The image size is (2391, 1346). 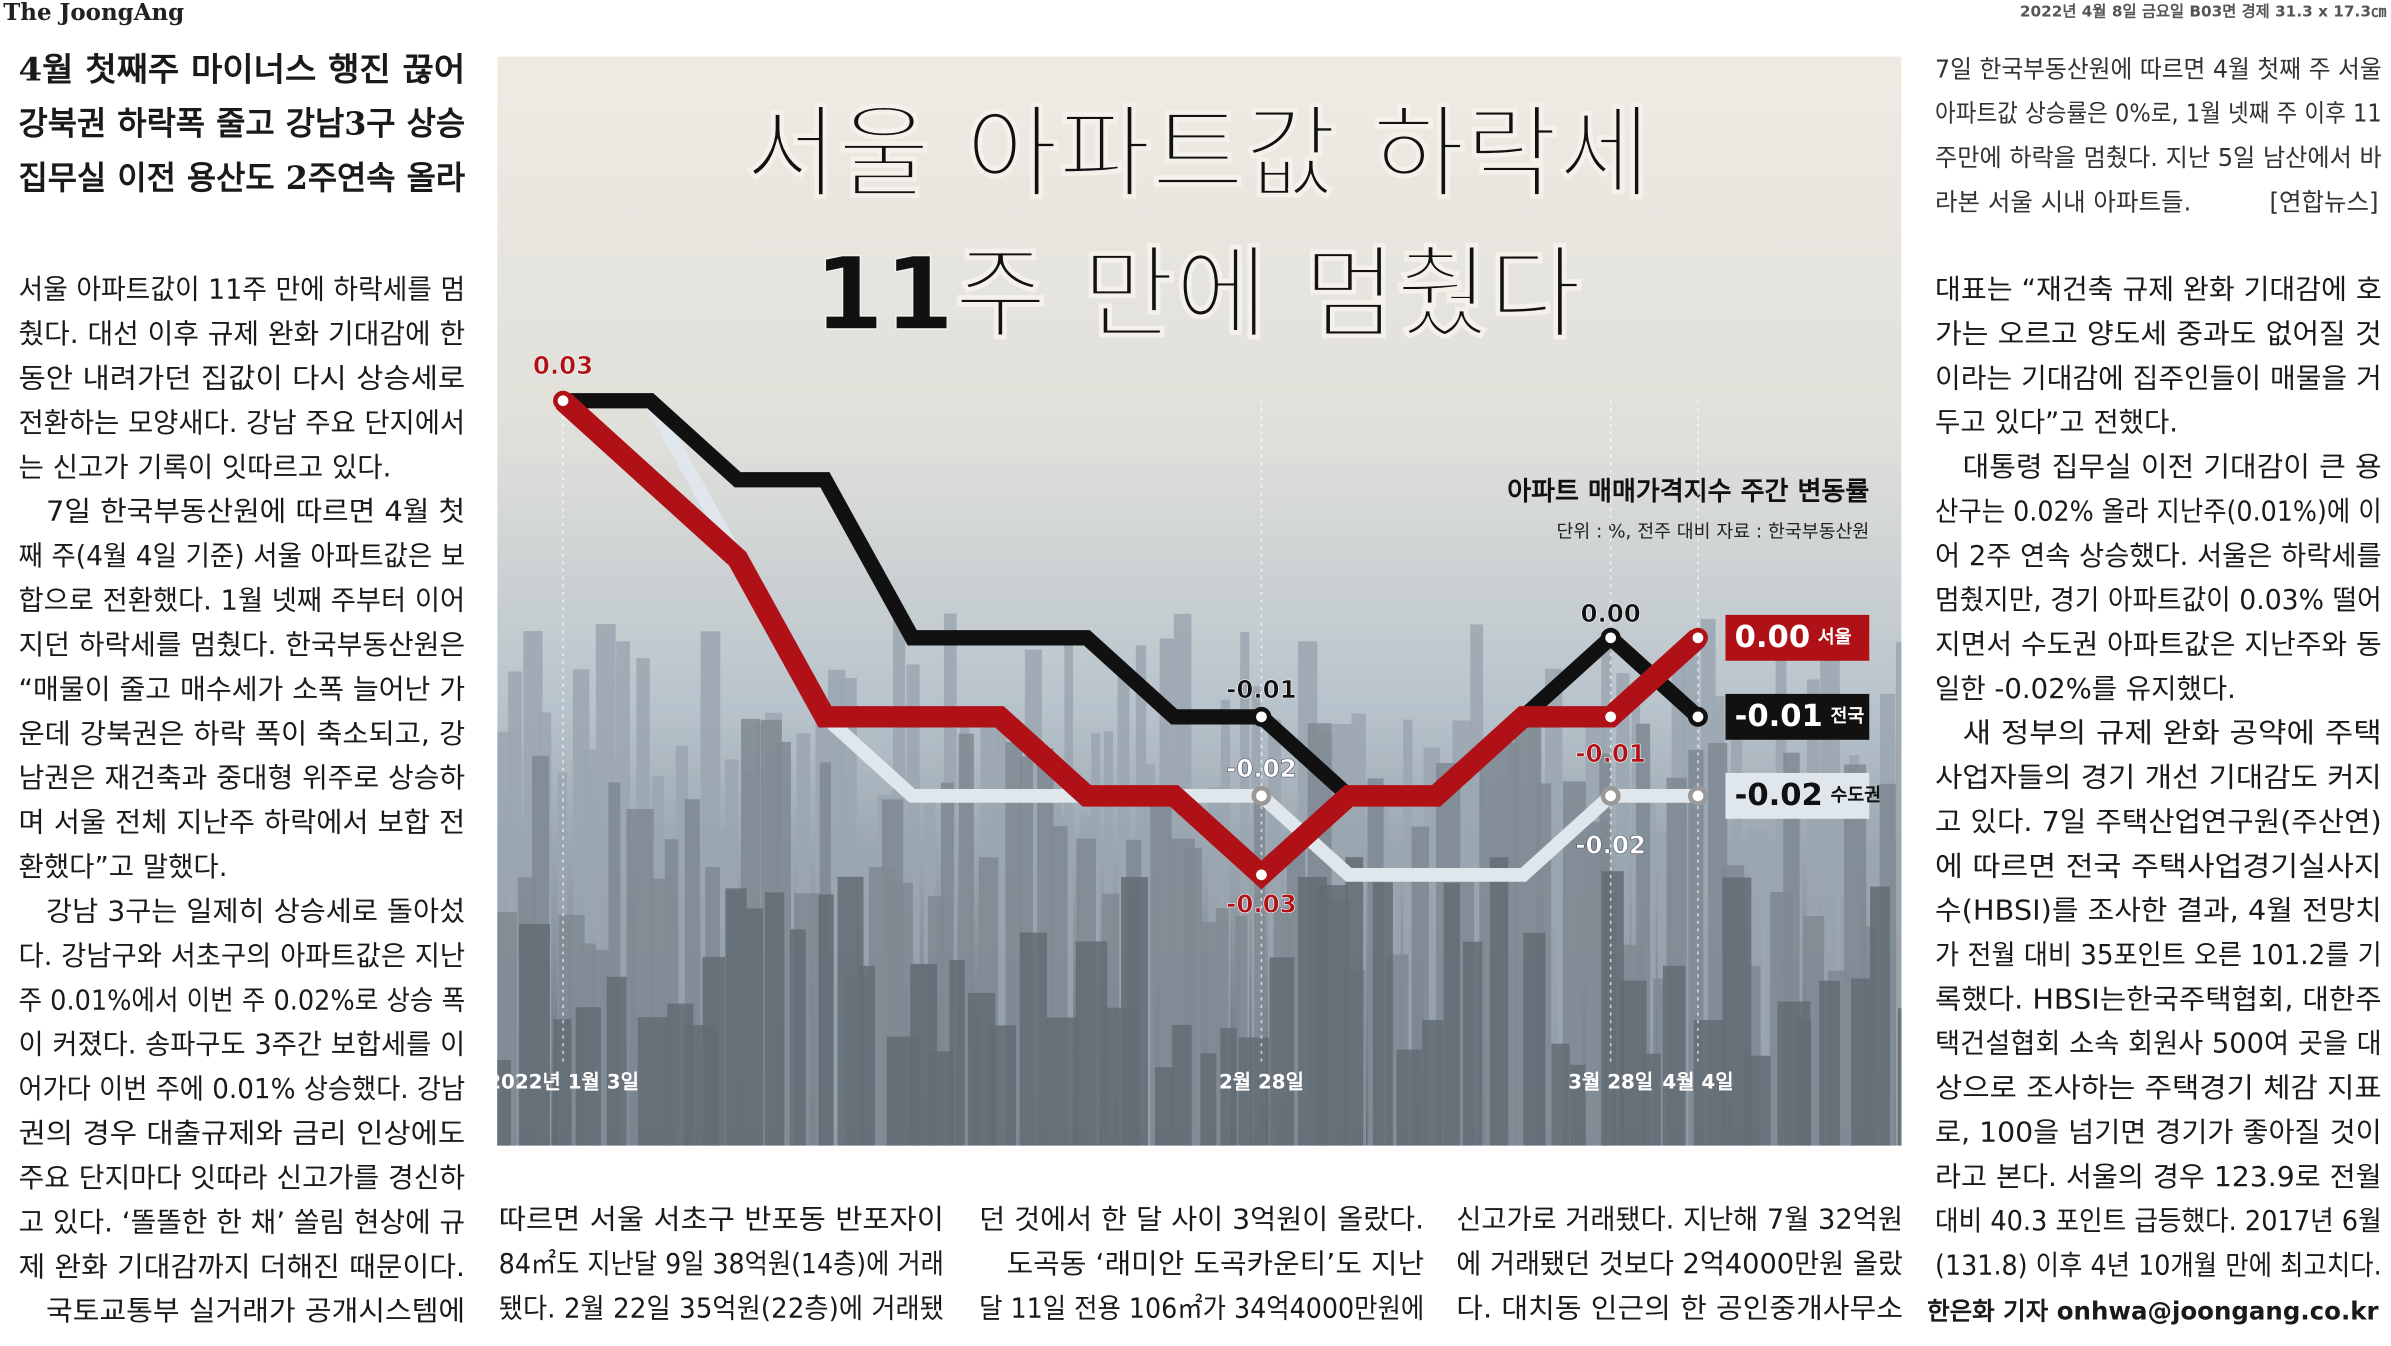 I want to click on data-label: 0.00, so click(x=1610, y=613).